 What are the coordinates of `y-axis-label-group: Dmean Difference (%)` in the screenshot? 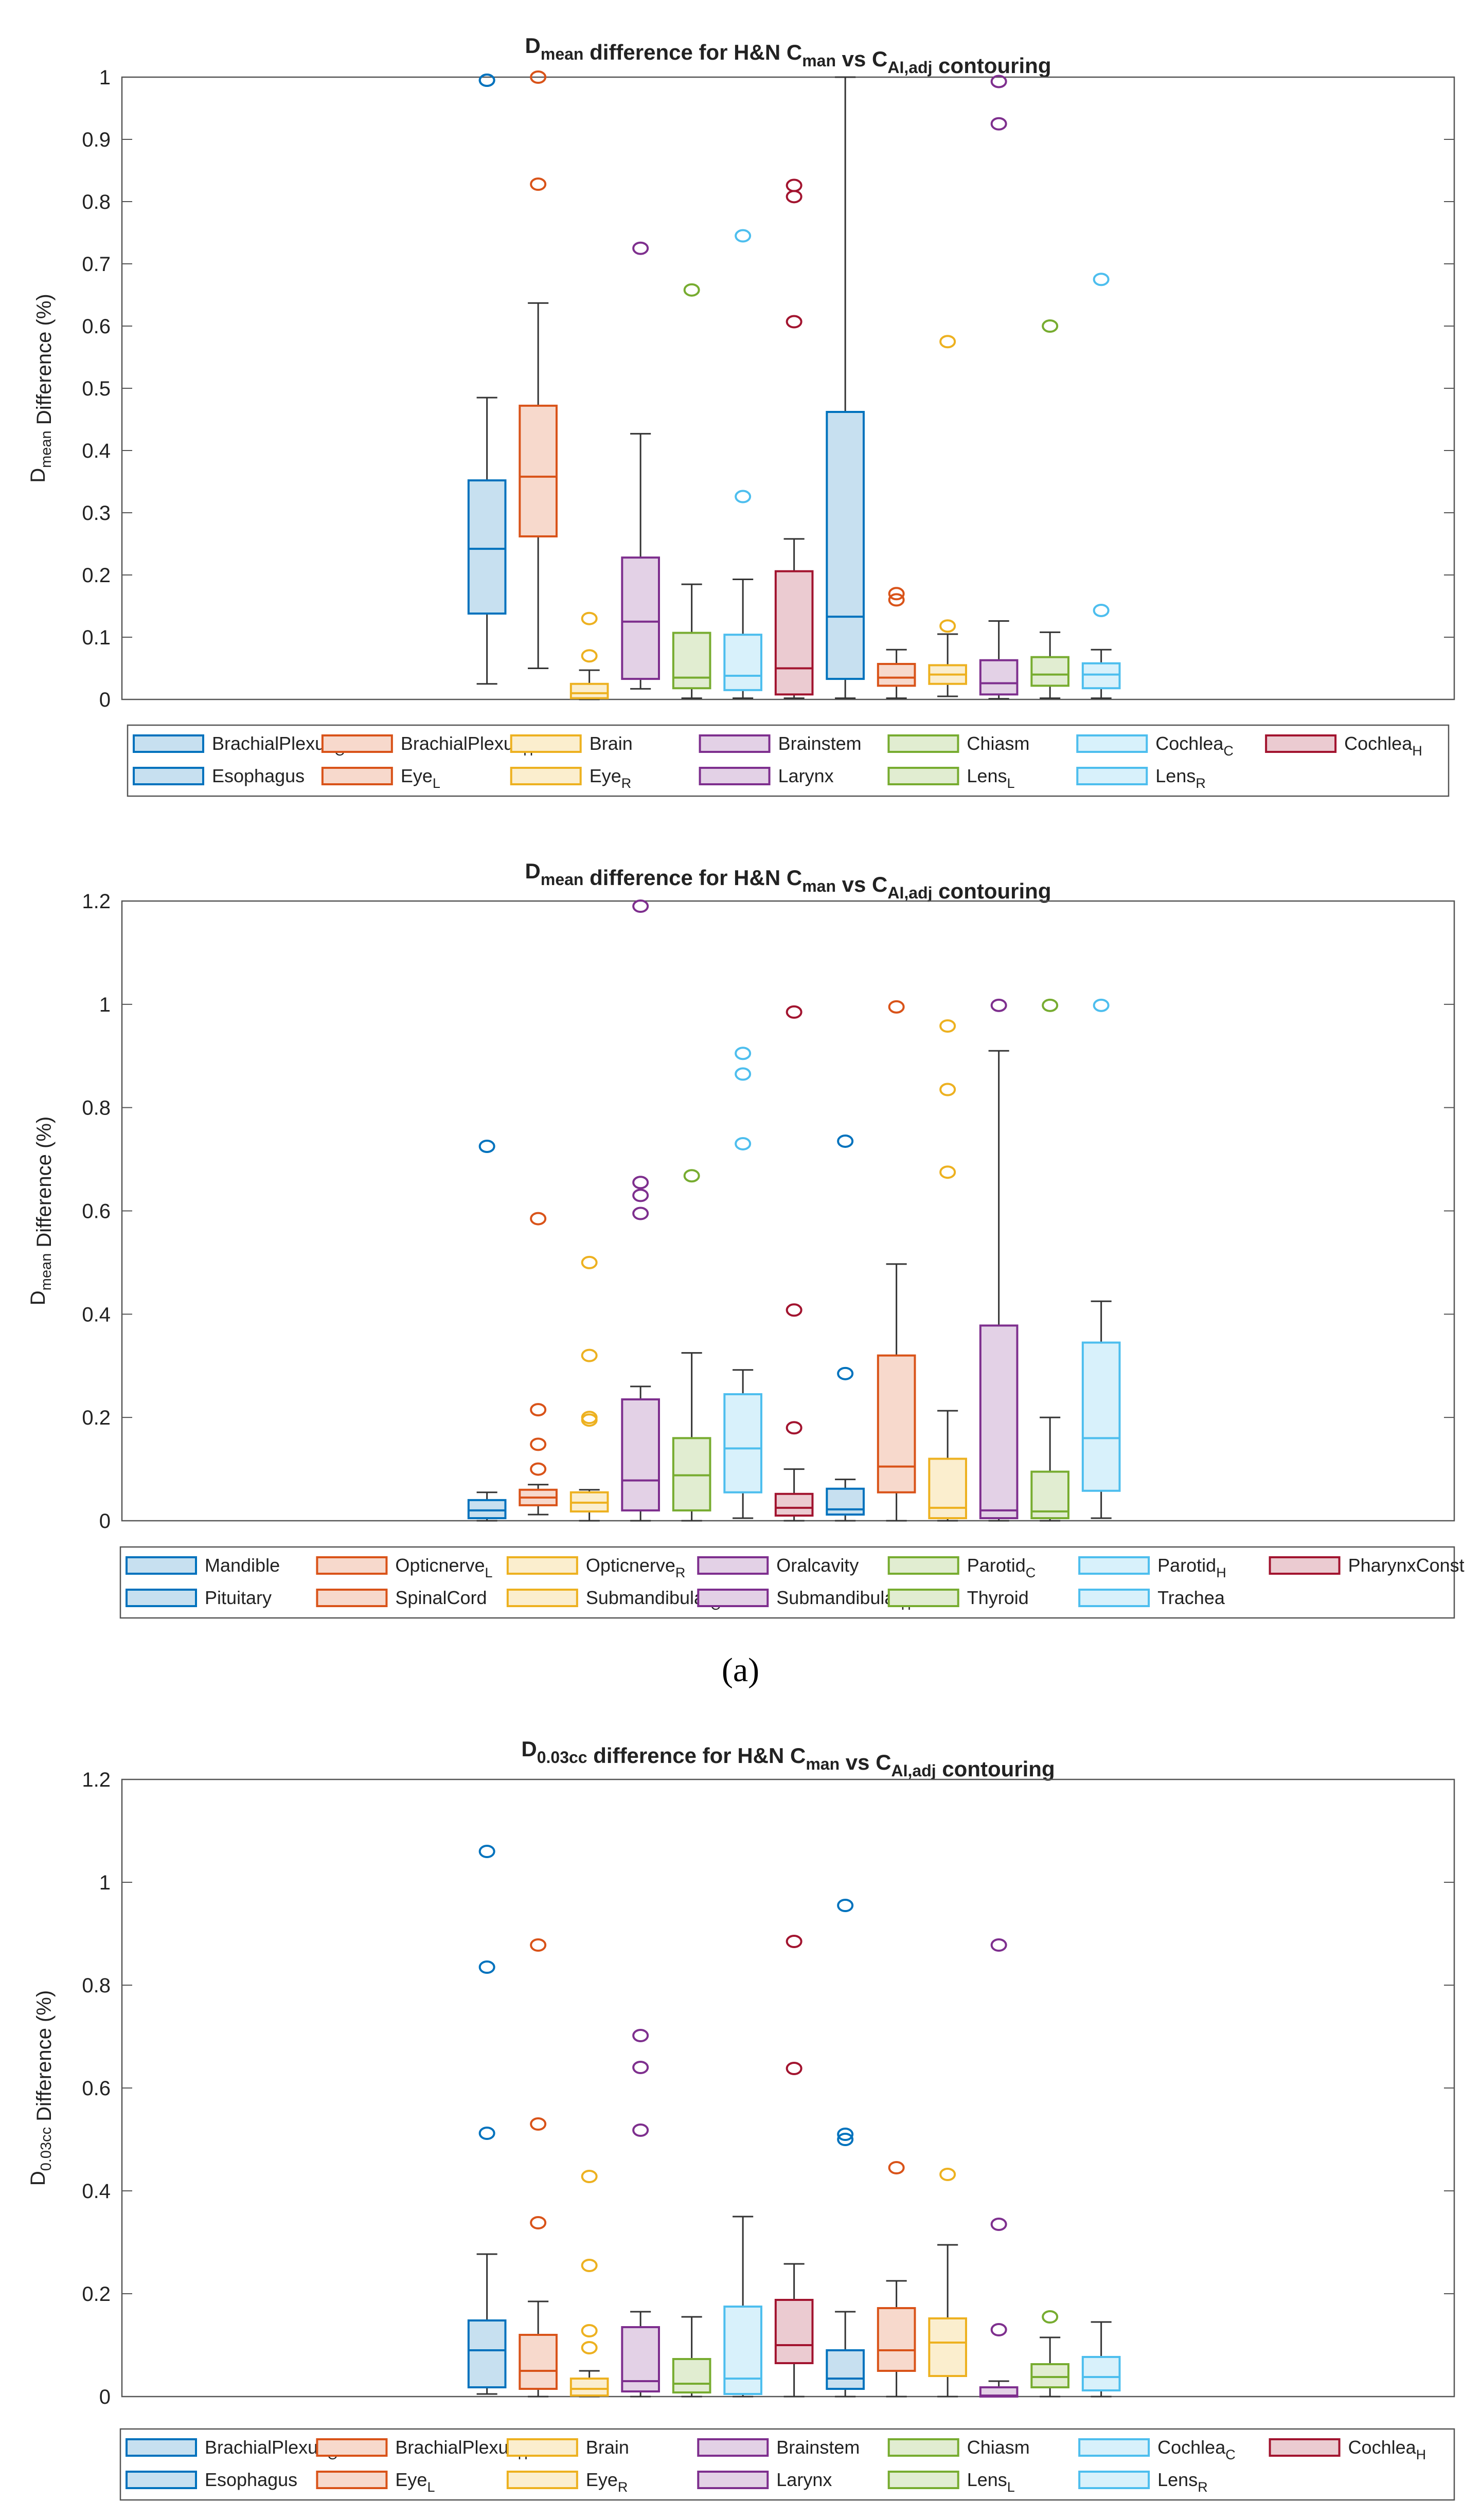 It's located at (42, 388).